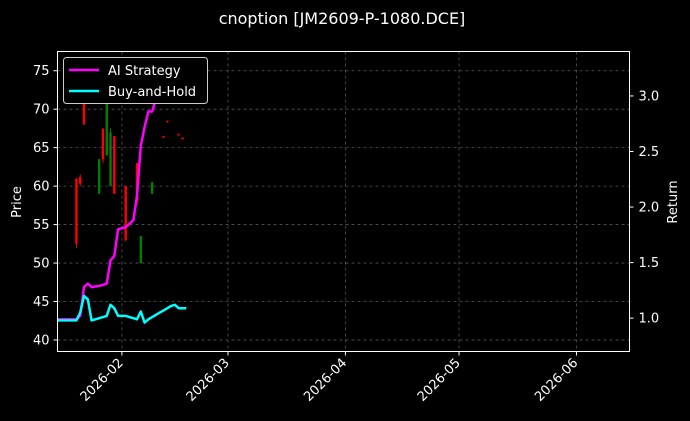 The height and width of the screenshot is (421, 690). Describe the element at coordinates (649, 96) in the screenshot. I see `y-right-tick-label: 3.0` at that location.